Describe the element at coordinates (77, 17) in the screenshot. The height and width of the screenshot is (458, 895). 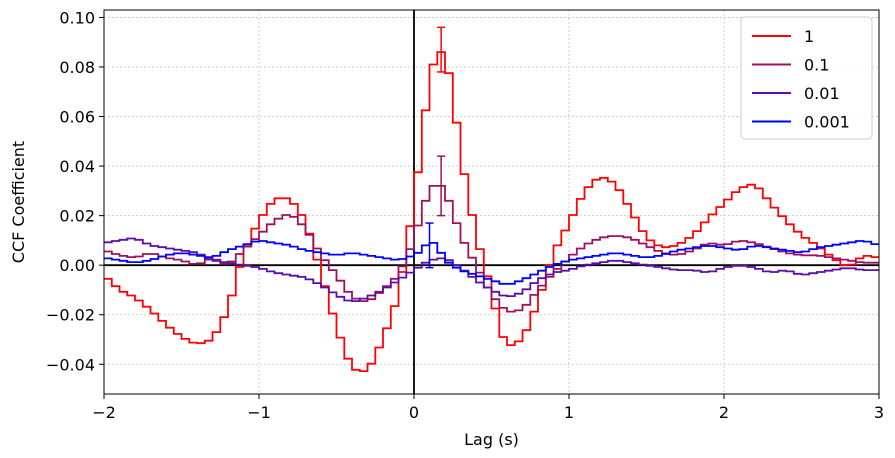
I see `y-tick-label: 0.10` at that location.